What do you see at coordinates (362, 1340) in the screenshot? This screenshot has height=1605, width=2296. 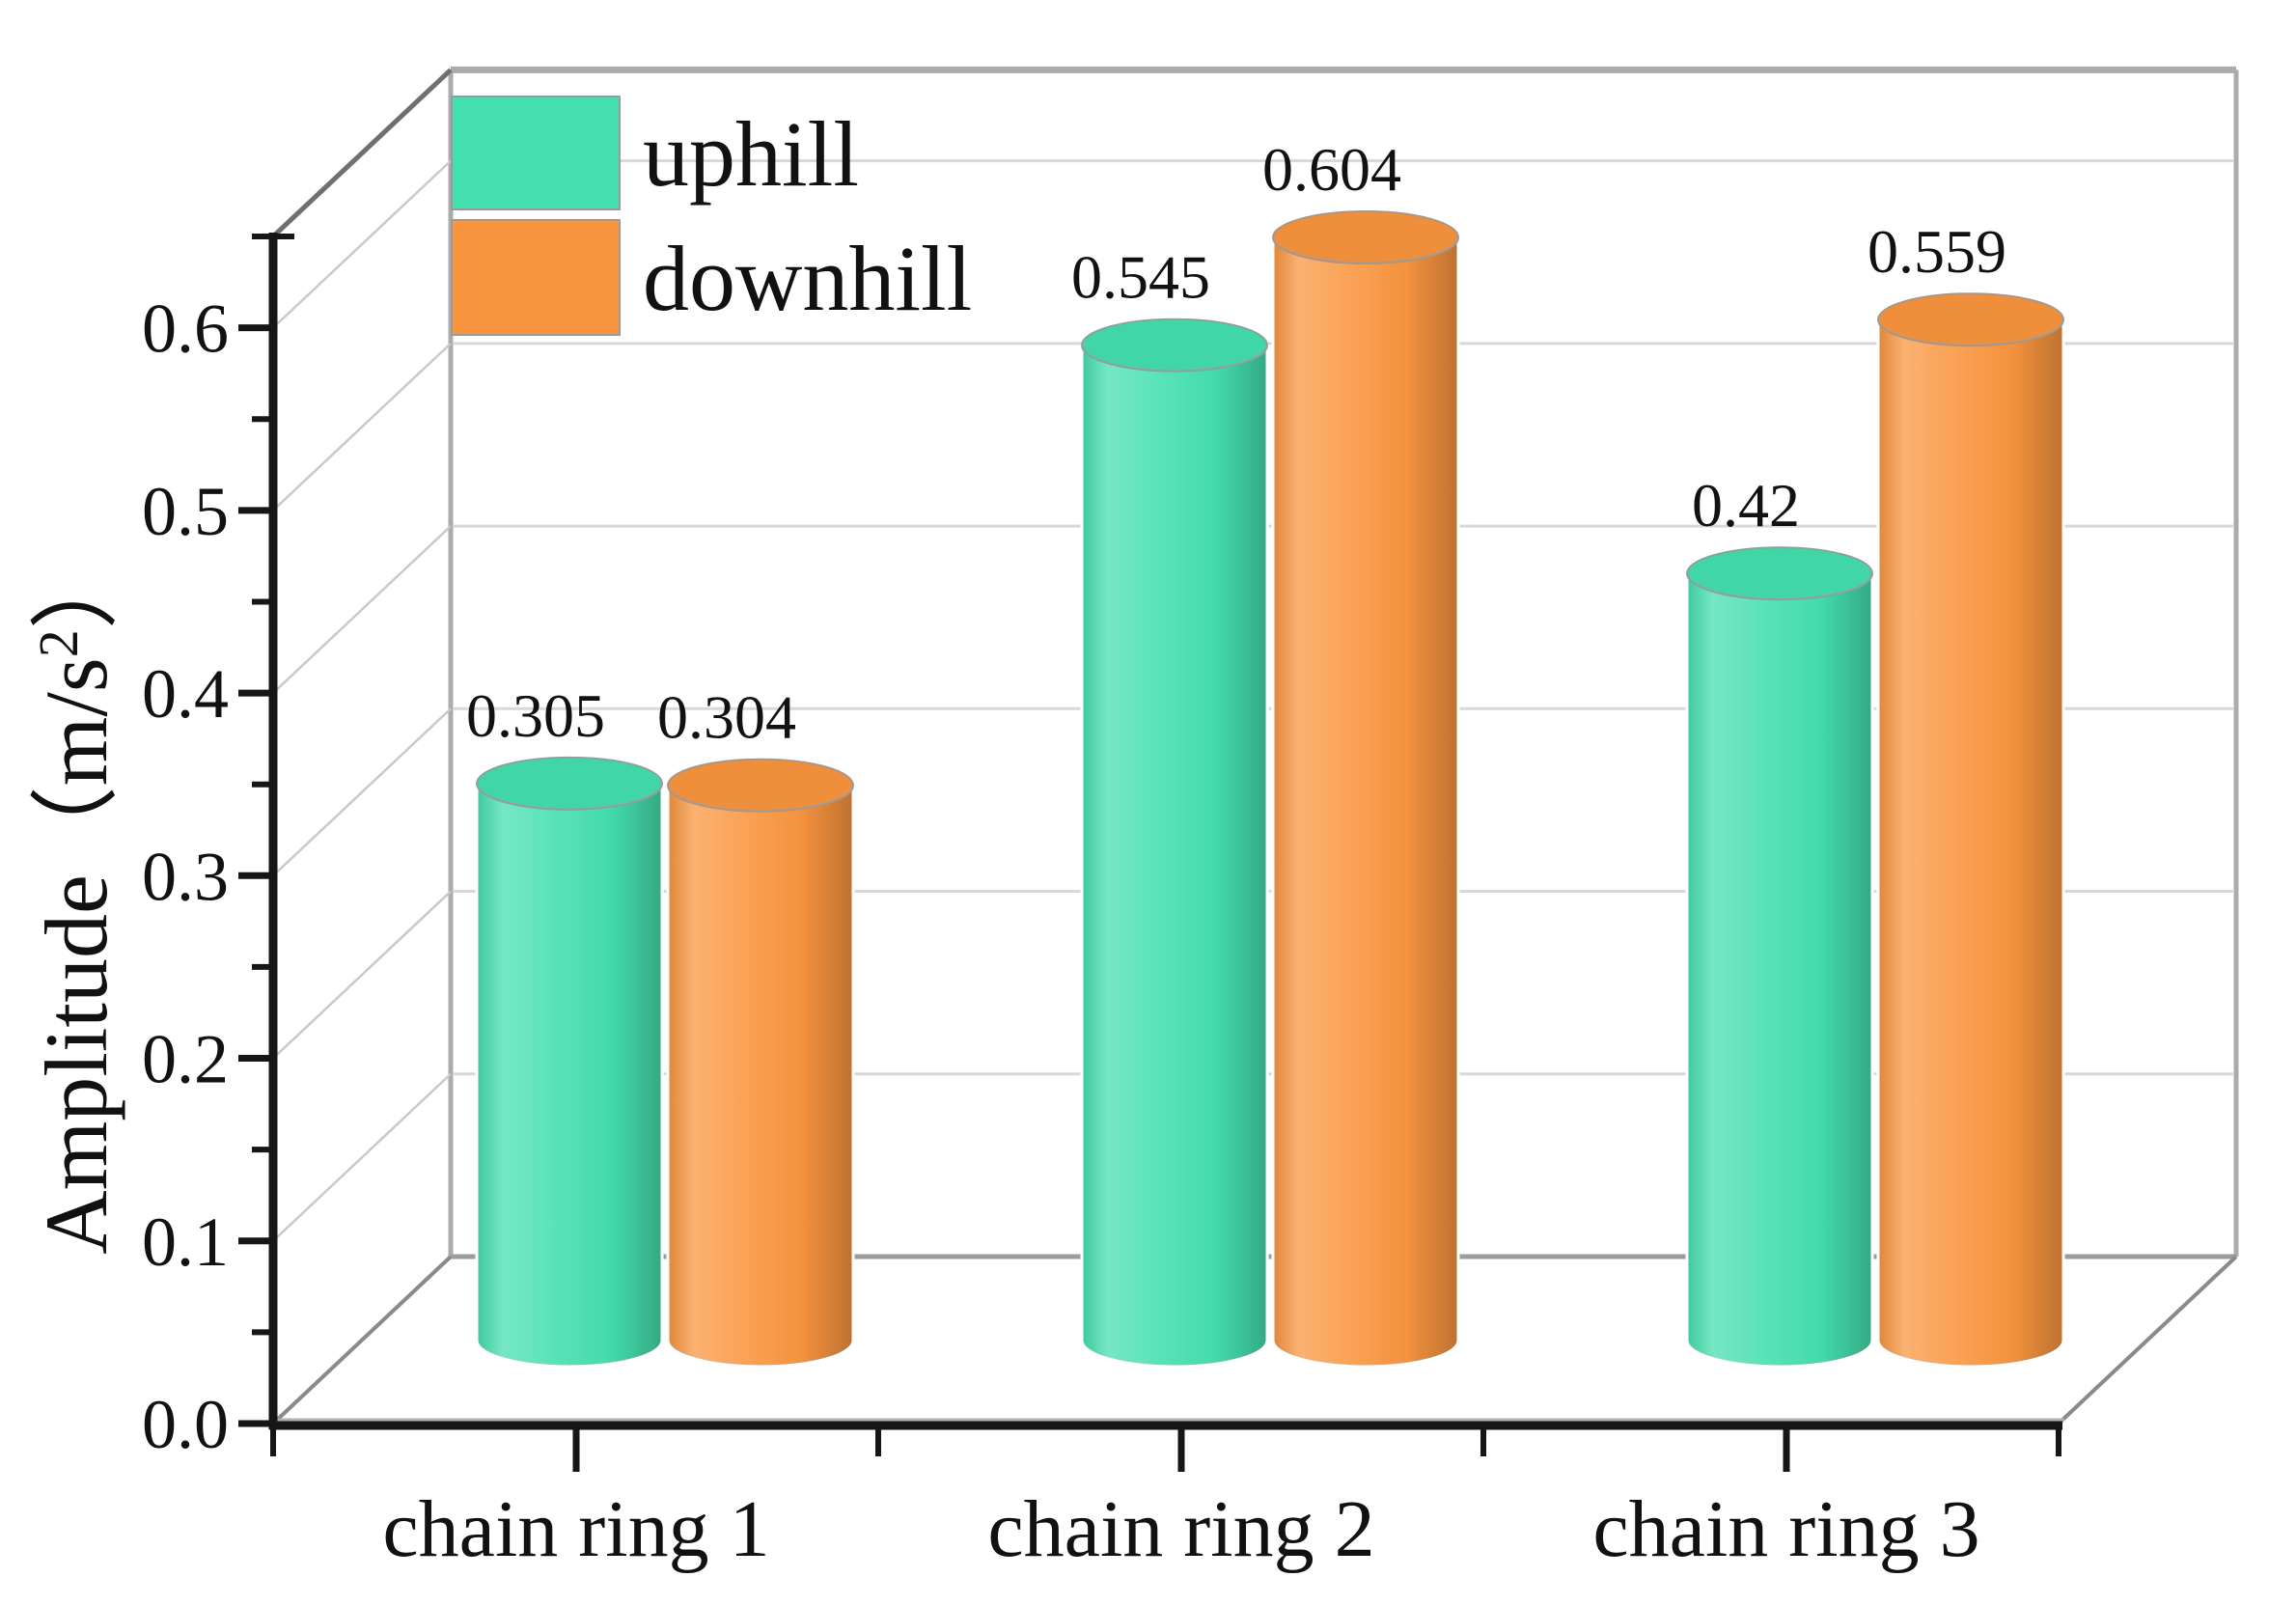 I see `box-bottom-left-edge` at bounding box center [362, 1340].